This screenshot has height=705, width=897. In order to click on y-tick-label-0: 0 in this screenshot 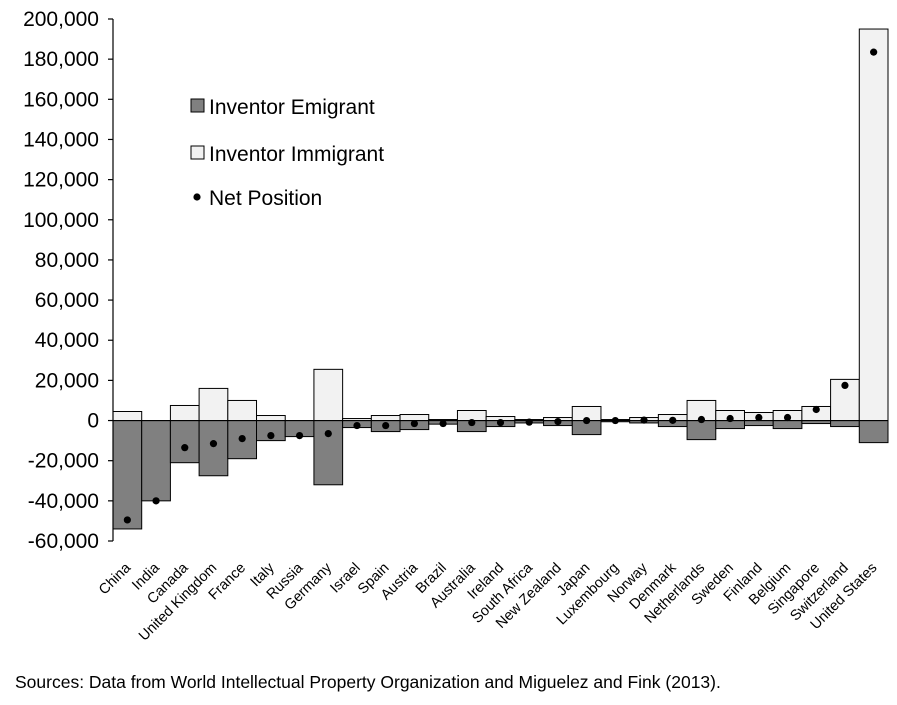, I will do `click(93, 421)`.